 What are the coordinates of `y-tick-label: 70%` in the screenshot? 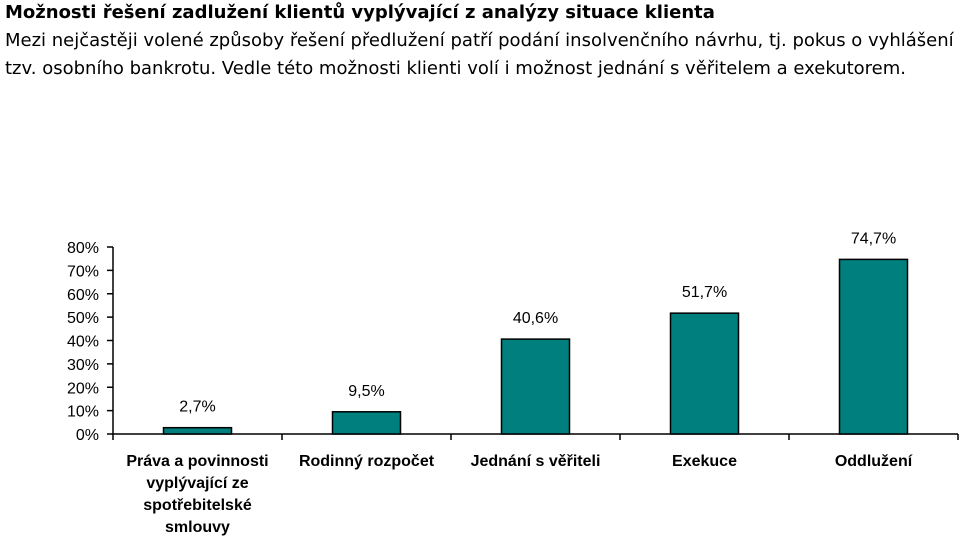 It's located at (83, 271).